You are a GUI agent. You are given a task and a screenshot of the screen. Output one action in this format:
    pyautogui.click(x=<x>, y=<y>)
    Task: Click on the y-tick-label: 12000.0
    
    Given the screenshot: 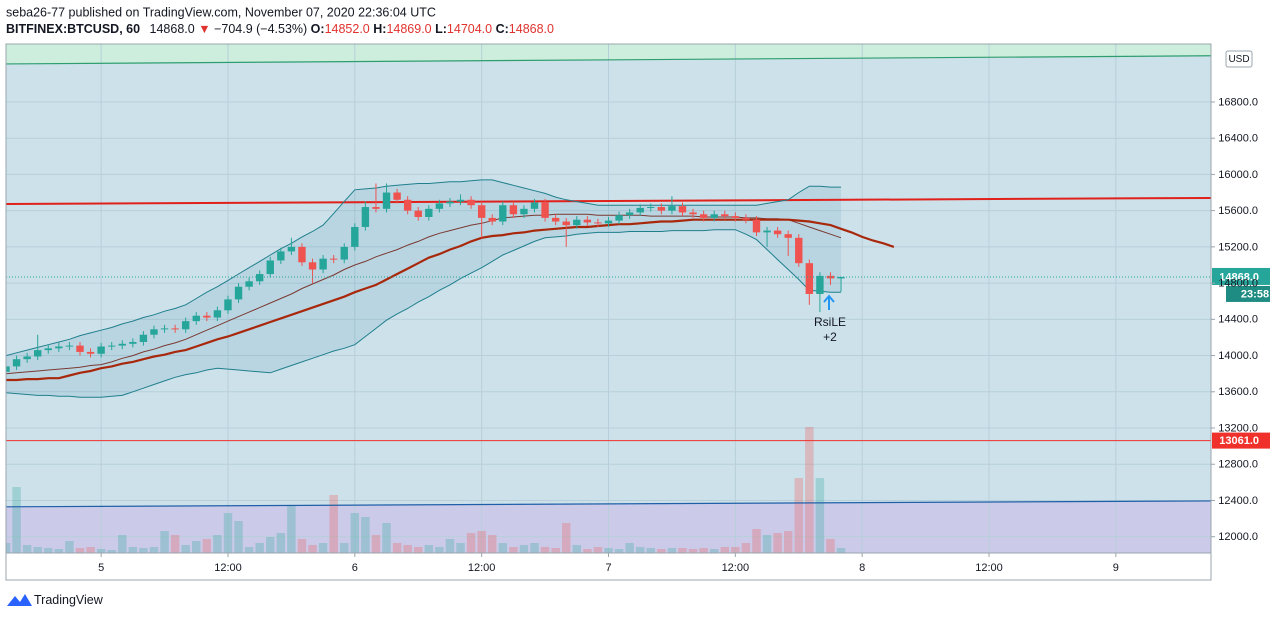 What is the action you would take?
    pyautogui.click(x=1238, y=537)
    